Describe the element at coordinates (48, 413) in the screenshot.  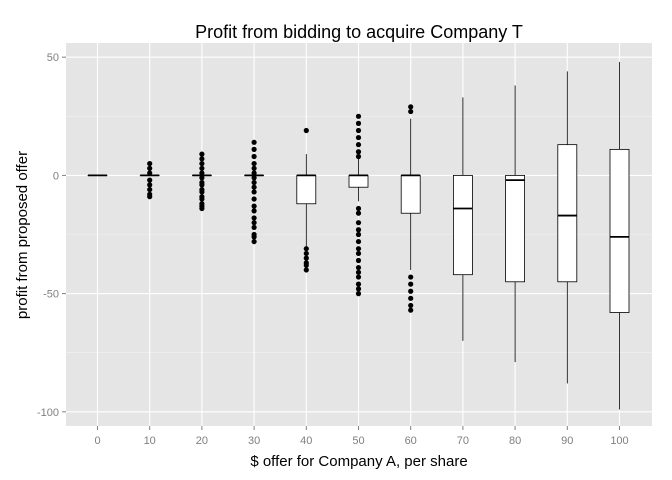
I see `y-tick-label: -100` at that location.